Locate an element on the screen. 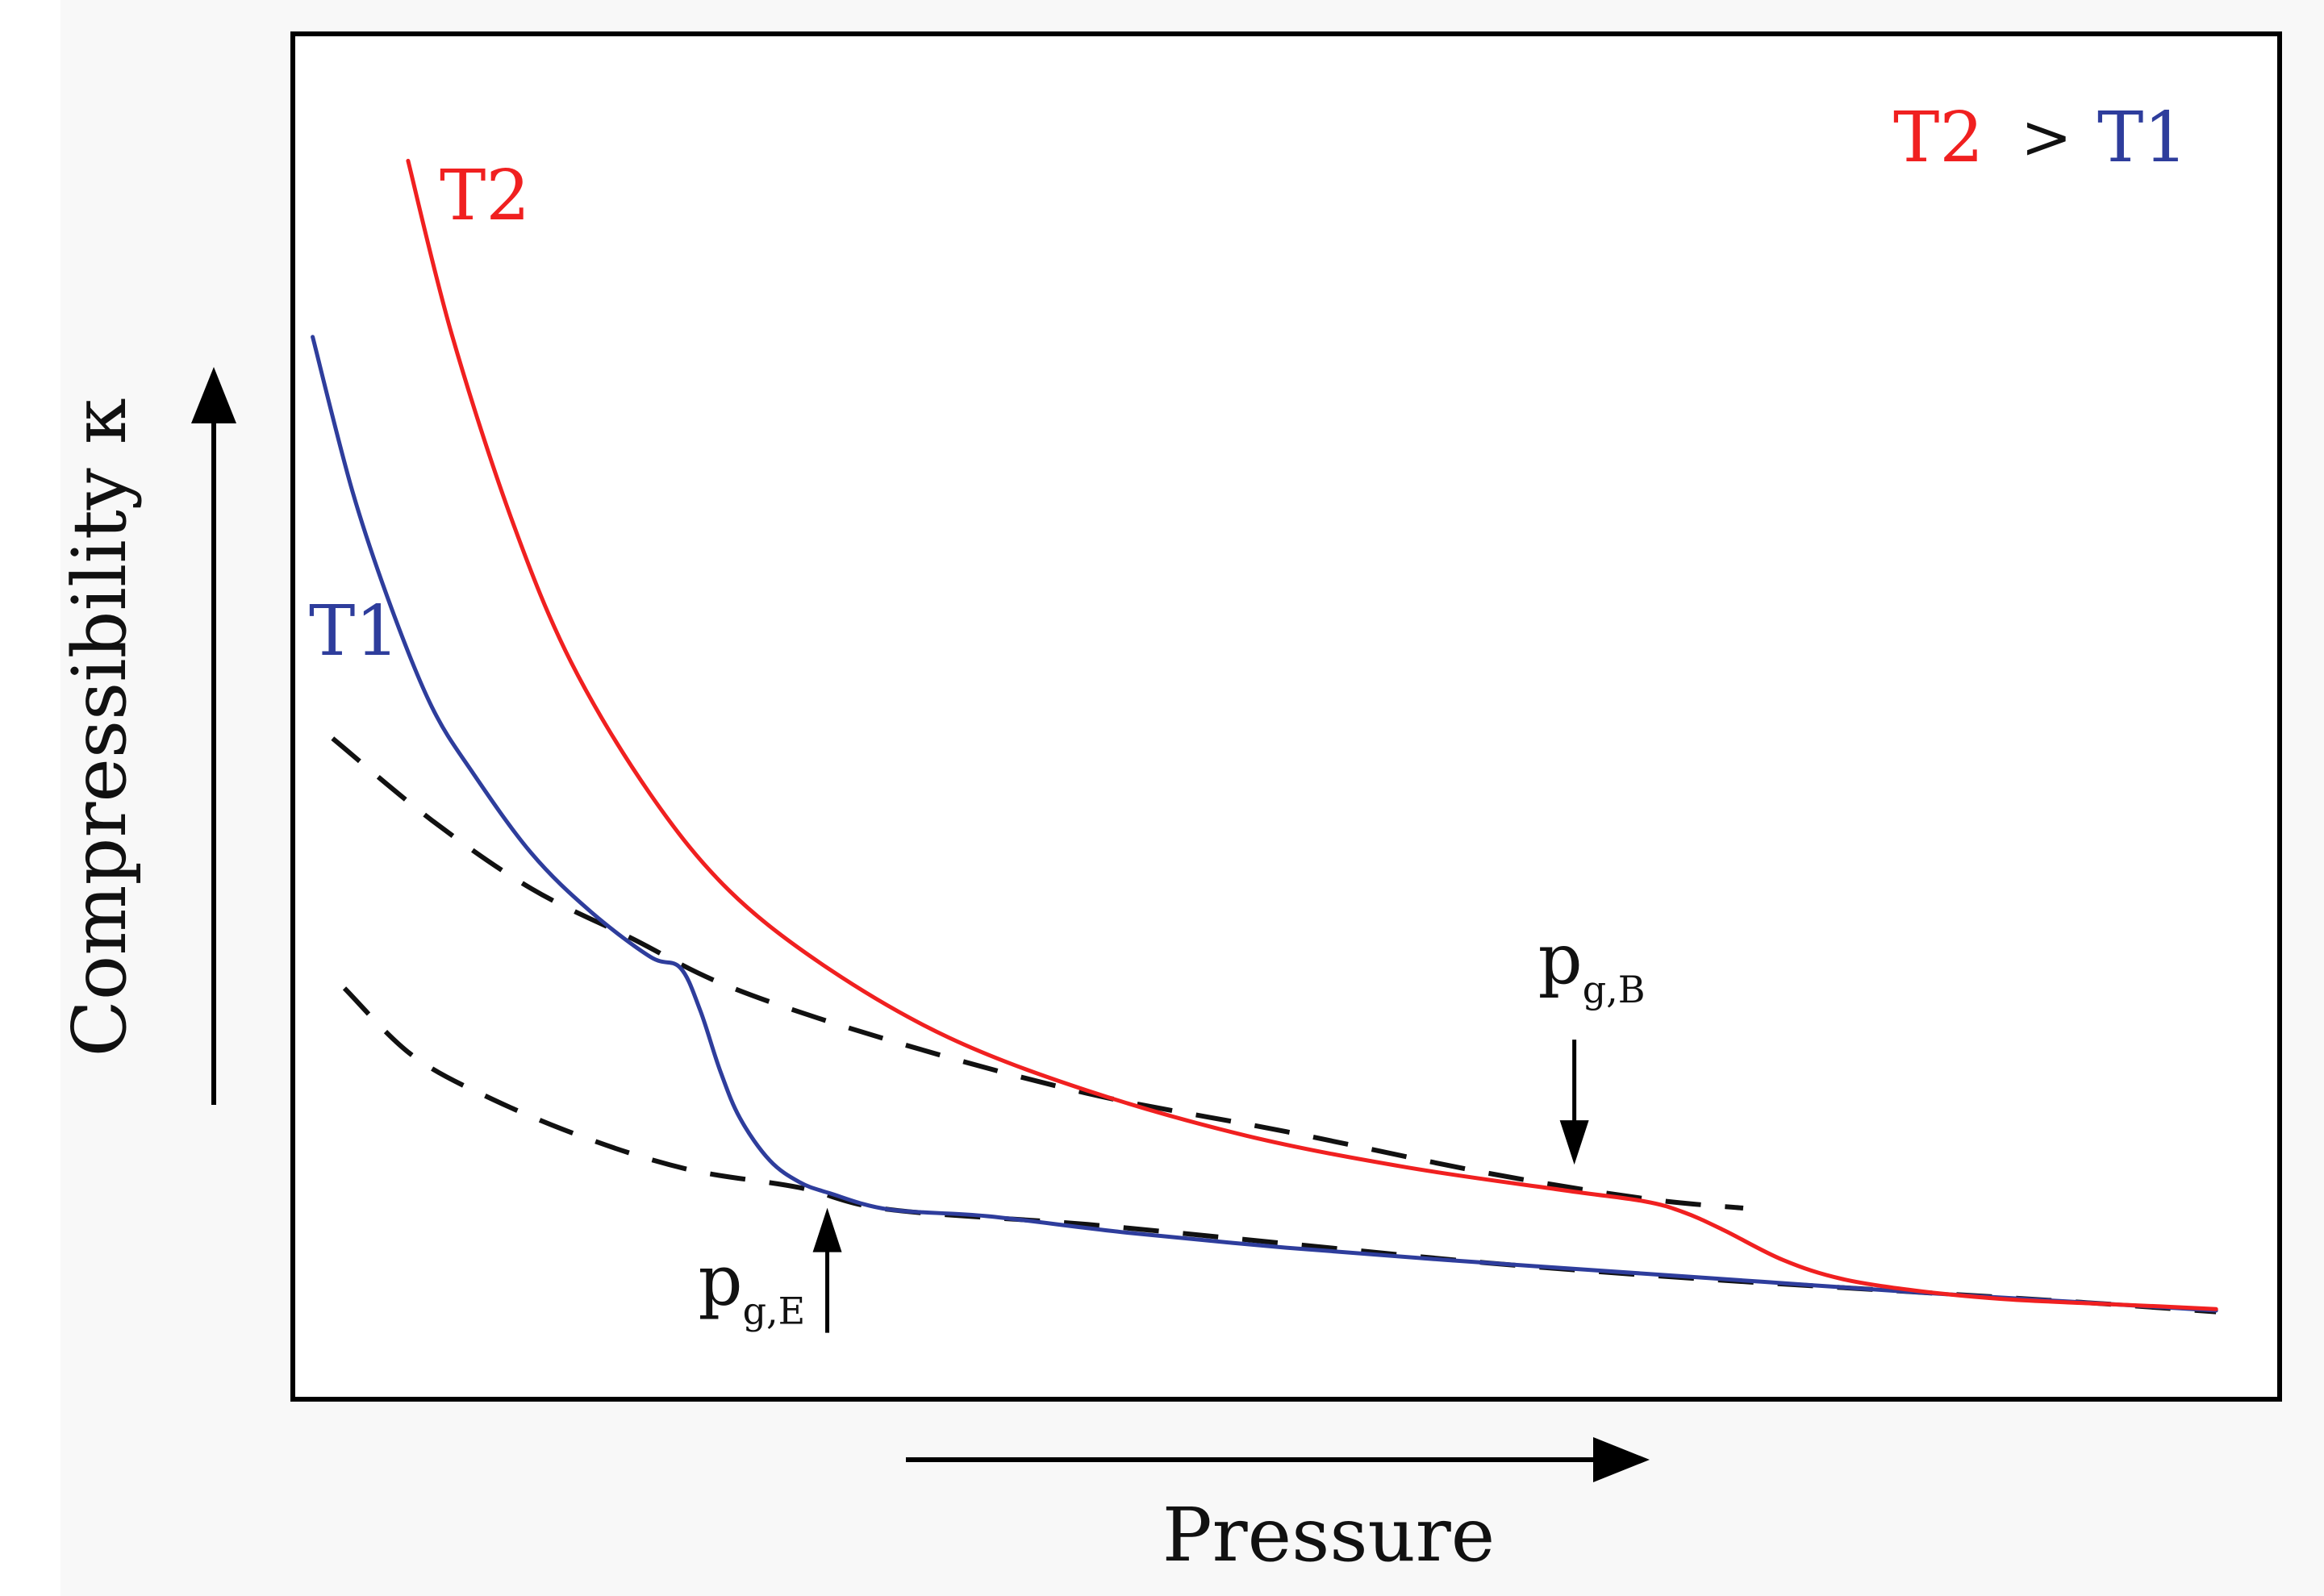 The width and height of the screenshot is (2324, 1596). legend-t2-label: T2 is located at coordinates (1938, 138).